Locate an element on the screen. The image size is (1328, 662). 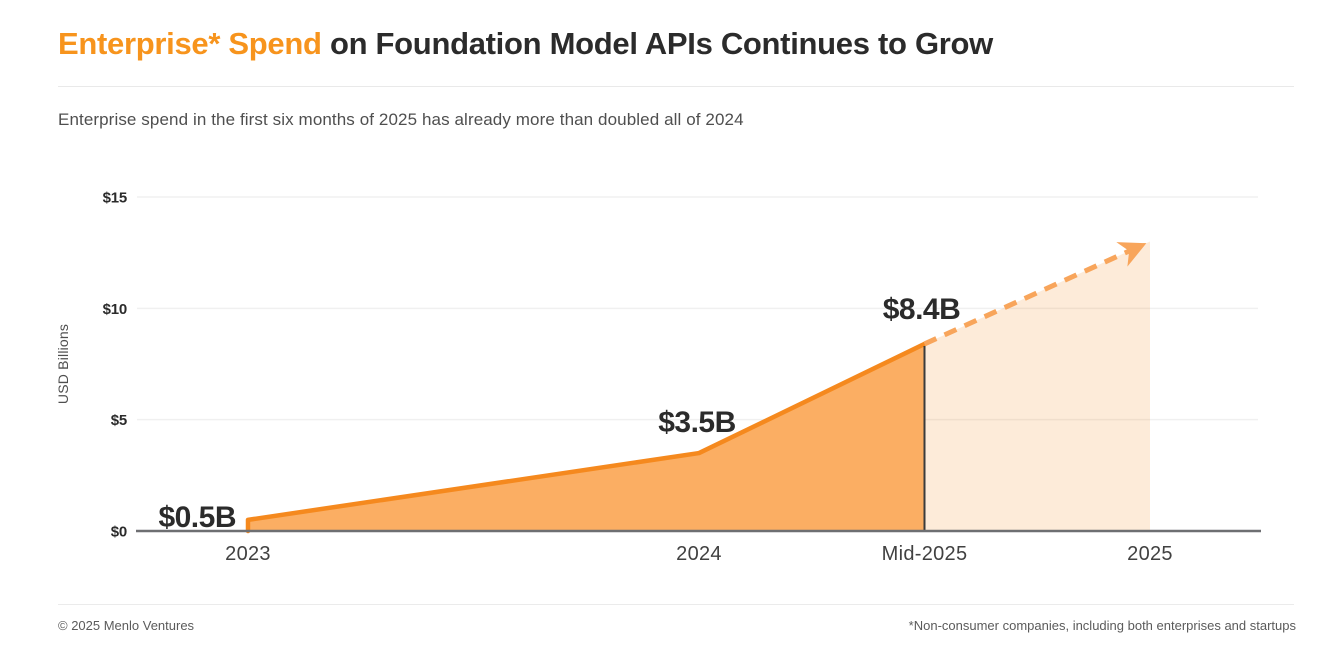
y-tick-label: $0 is located at coordinates (119, 532).